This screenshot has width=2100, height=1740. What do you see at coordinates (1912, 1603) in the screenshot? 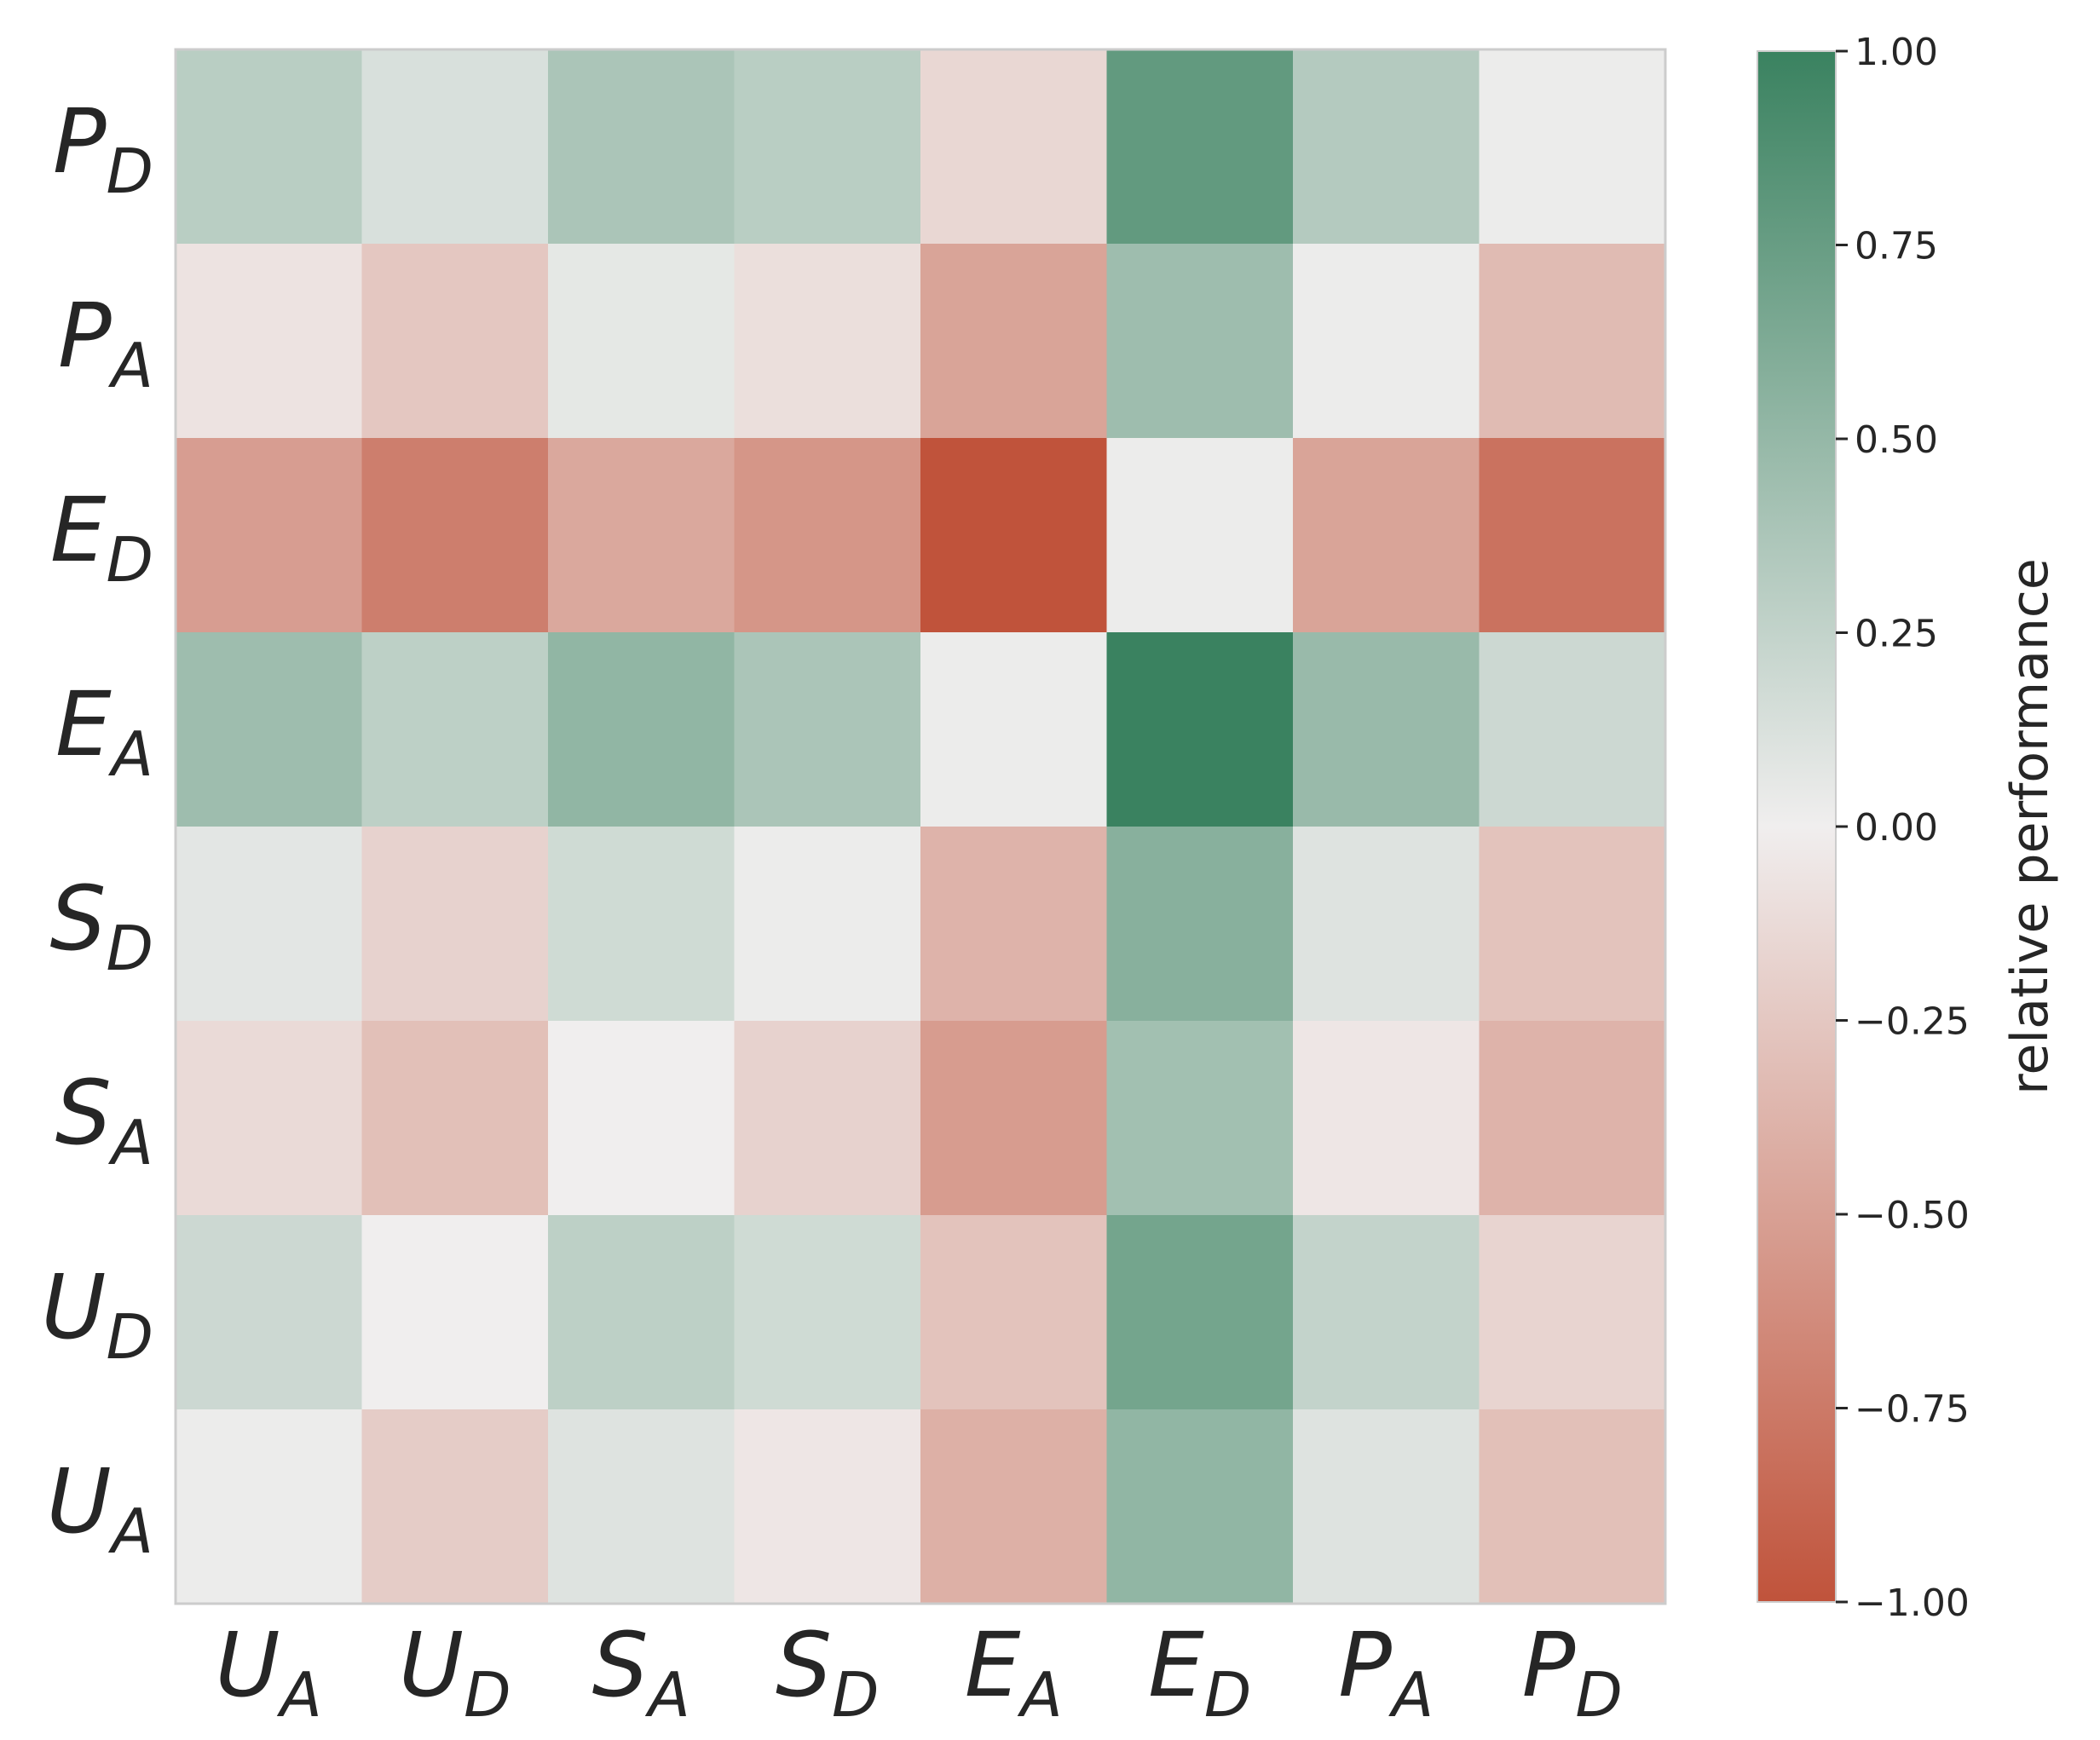
I see `colorbar-tick-label: −1.00` at bounding box center [1912, 1603].